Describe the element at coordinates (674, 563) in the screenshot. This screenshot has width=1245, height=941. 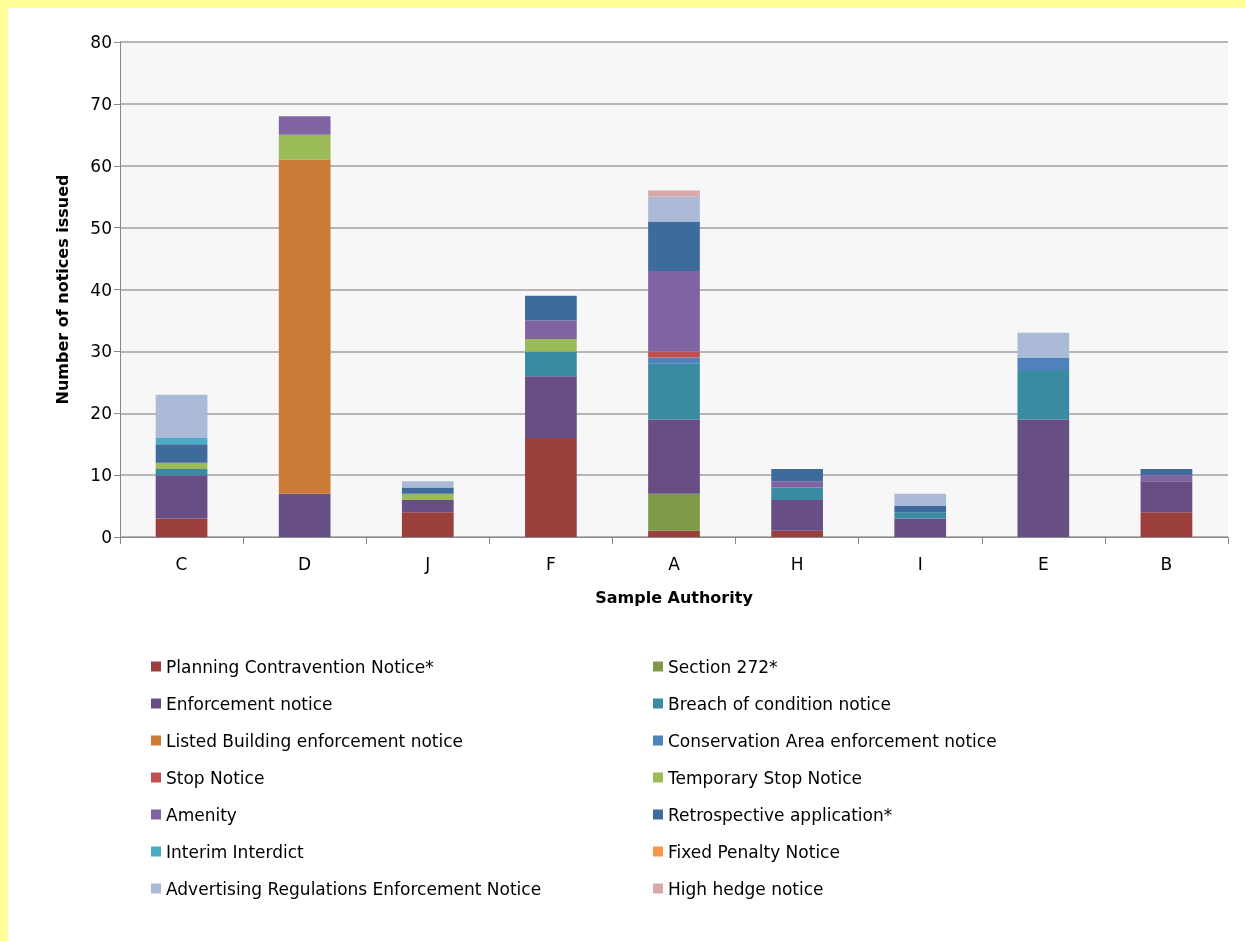
I see `x-tick-label: A` at that location.